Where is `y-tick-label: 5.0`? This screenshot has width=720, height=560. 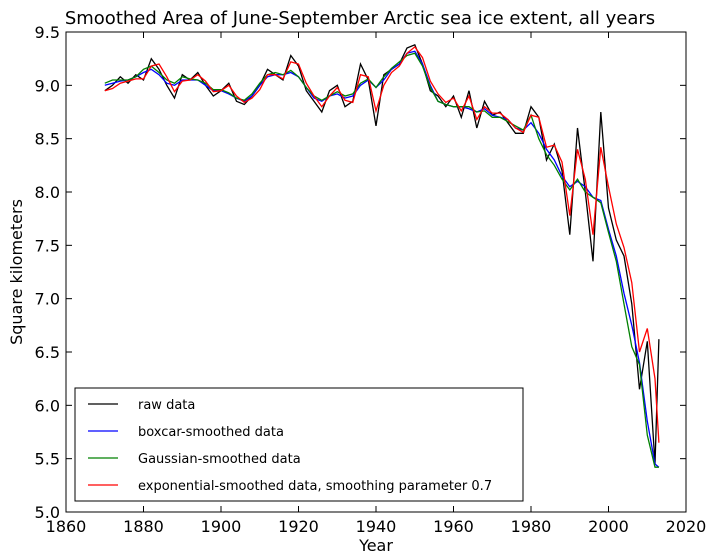
y-tick-label: 5.0 is located at coordinates (47, 512).